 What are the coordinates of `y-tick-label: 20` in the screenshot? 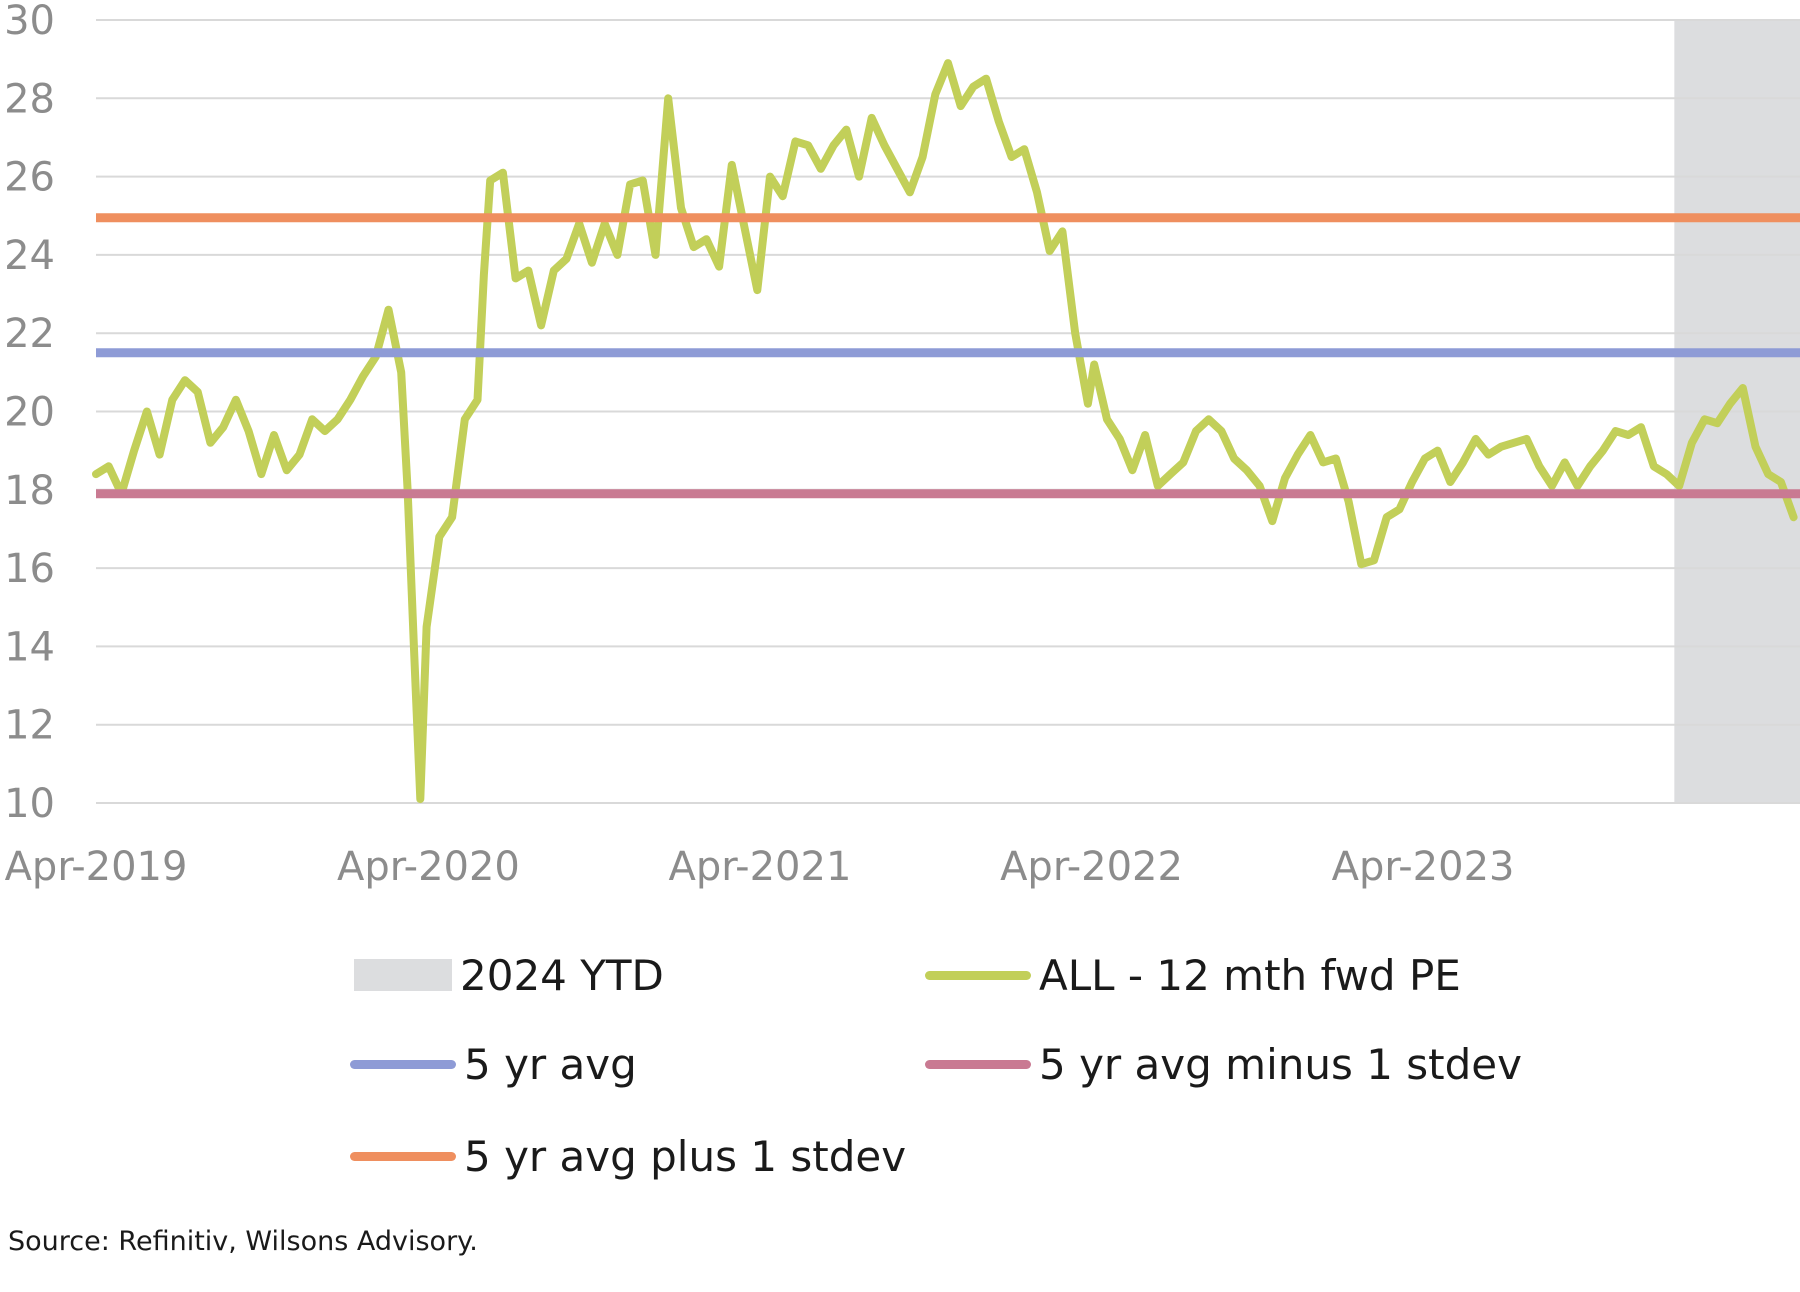 It's located at (29, 413).